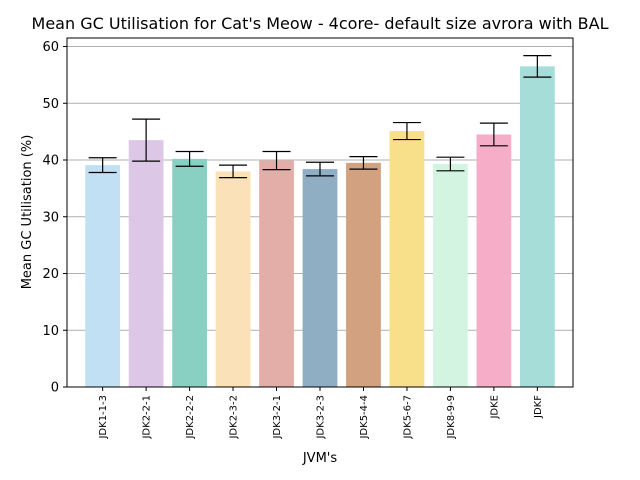  Describe the element at coordinates (494, 407) in the screenshot. I see `x-tick-label: JDKE` at that location.